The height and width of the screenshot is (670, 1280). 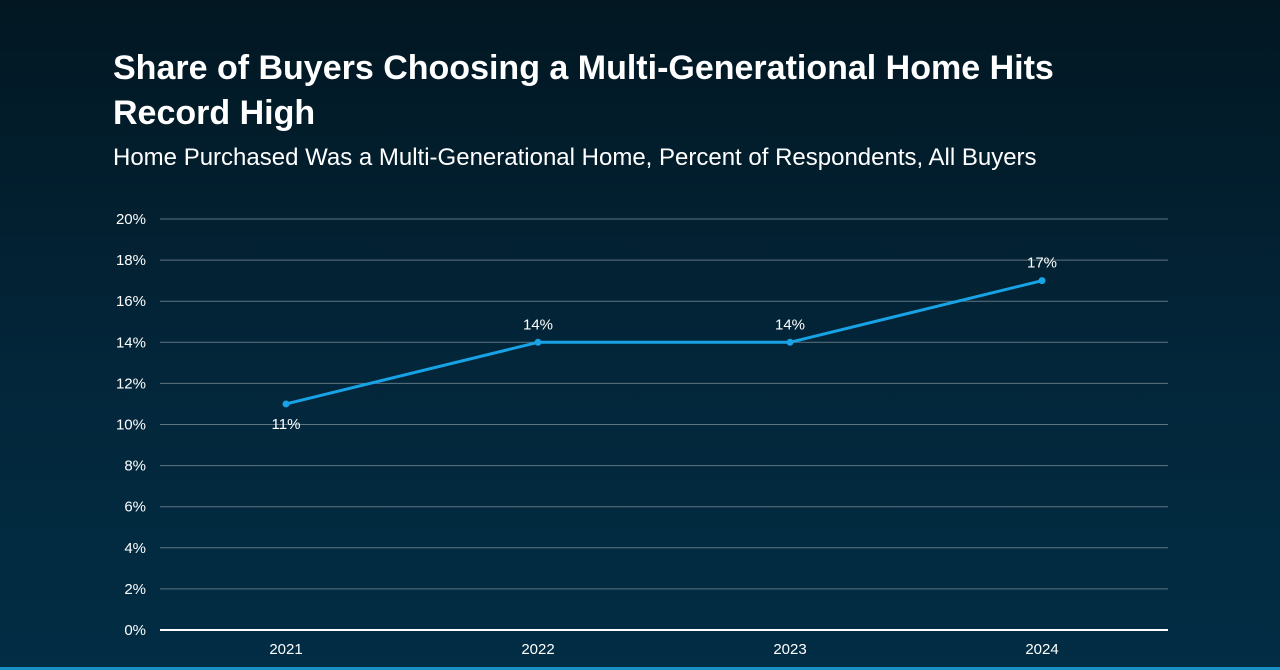 What do you see at coordinates (1042, 263) in the screenshot?
I see `data-label: 17%` at bounding box center [1042, 263].